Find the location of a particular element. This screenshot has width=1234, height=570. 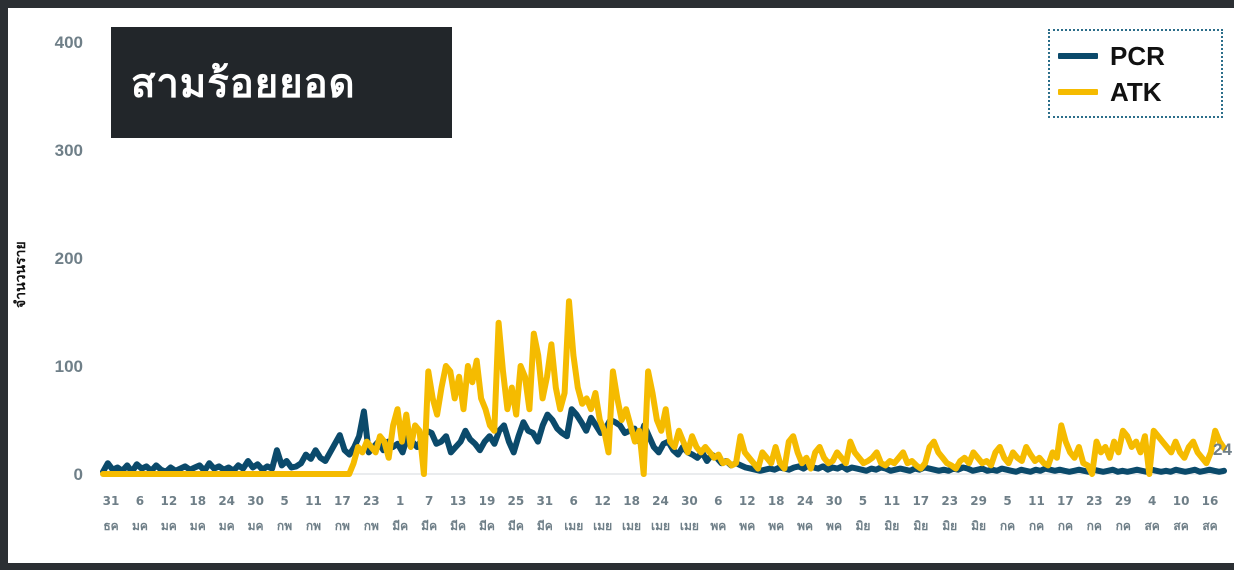

x-tick-day: 1 is located at coordinates (400, 501).